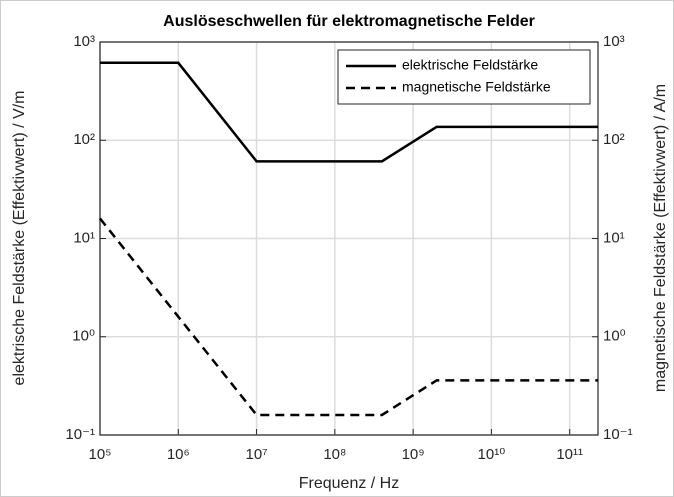 The height and width of the screenshot is (497, 674). I want to click on y-tick-label: 10⁰, so click(83, 336).